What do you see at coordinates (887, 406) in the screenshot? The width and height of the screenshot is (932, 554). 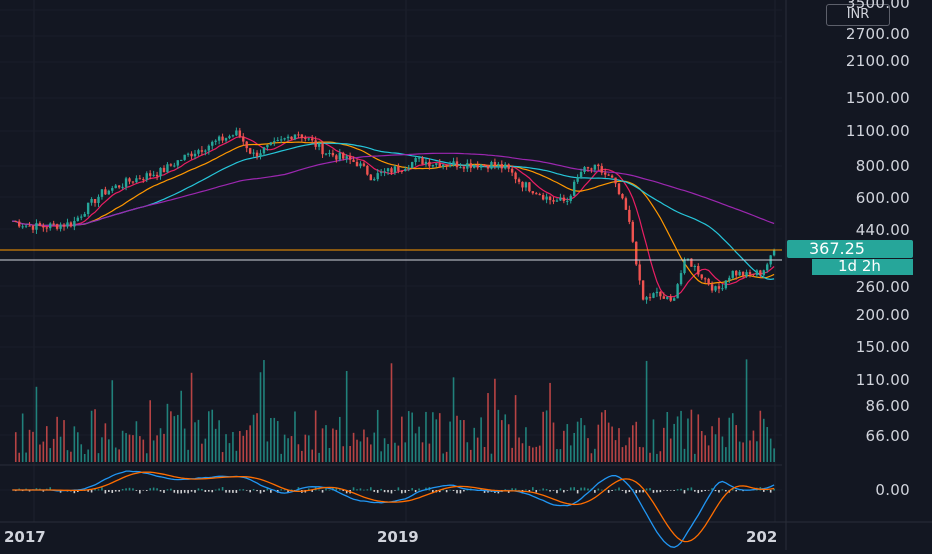 I see `volume-tick: 86.00` at bounding box center [887, 406].